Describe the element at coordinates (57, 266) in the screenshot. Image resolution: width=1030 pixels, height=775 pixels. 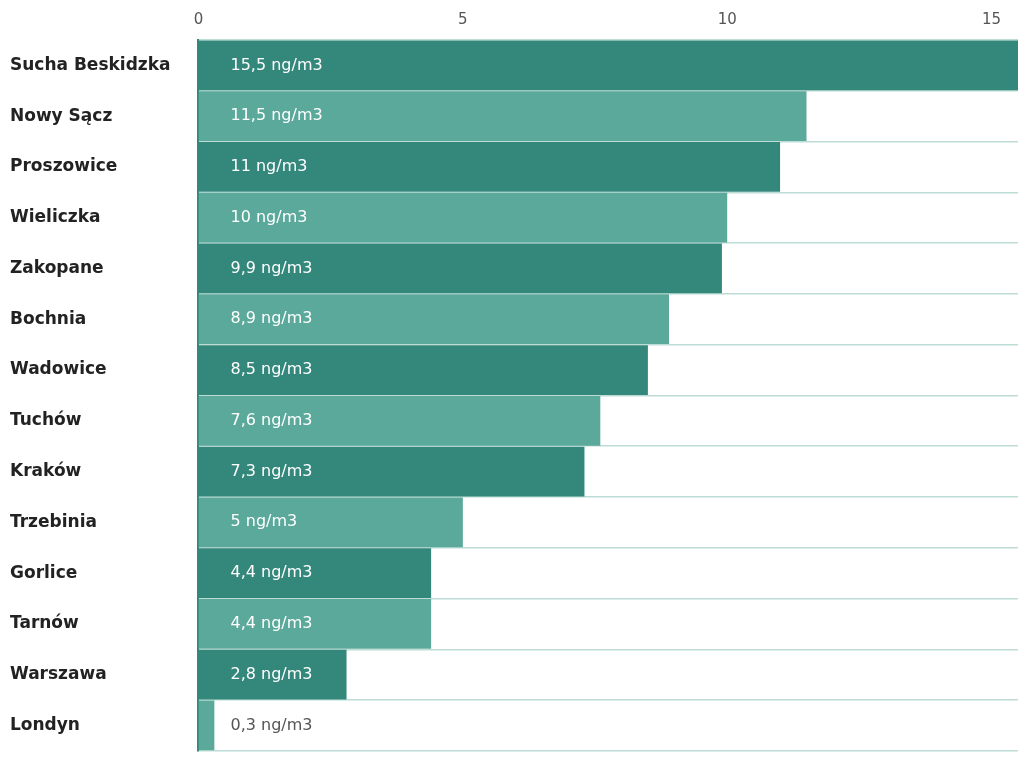
I see `y-tick-label: Zakopane` at that location.